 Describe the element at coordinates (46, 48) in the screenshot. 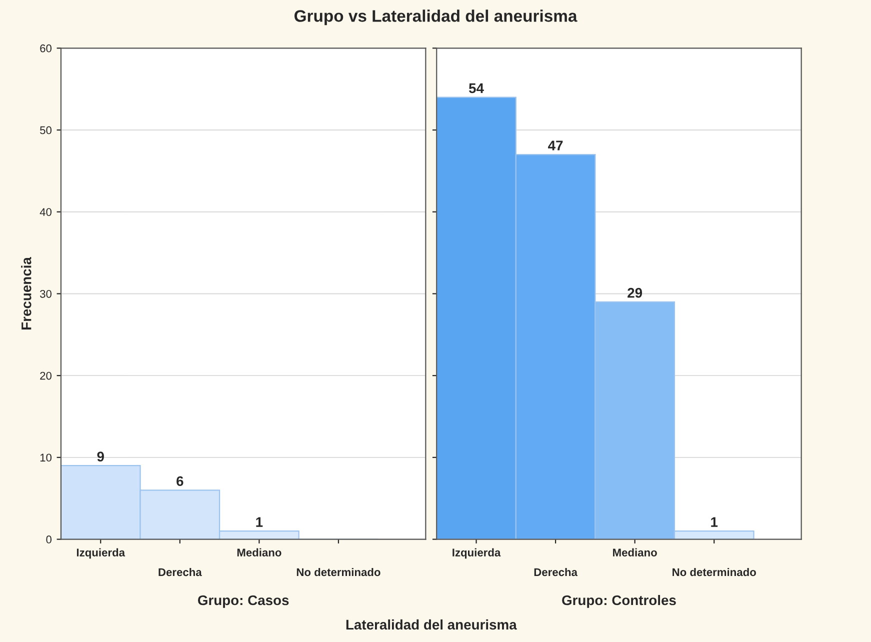

I see `y-tick-label: 60` at that location.